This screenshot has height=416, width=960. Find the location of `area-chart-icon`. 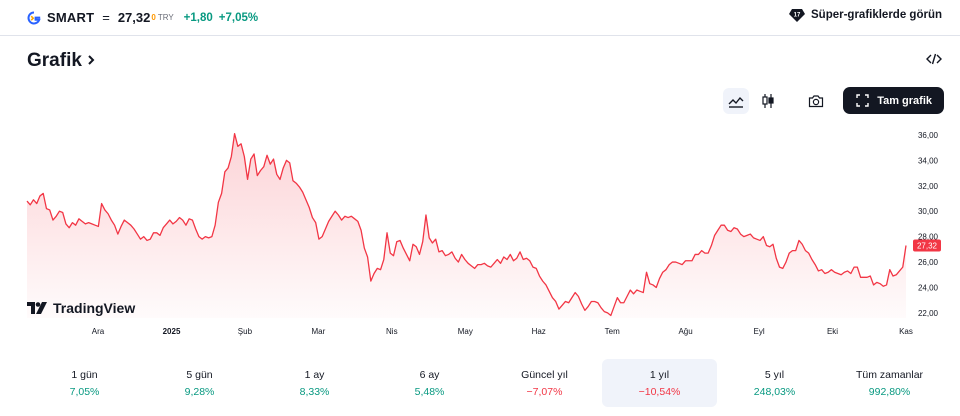

area-chart-icon is located at coordinates (736, 101).